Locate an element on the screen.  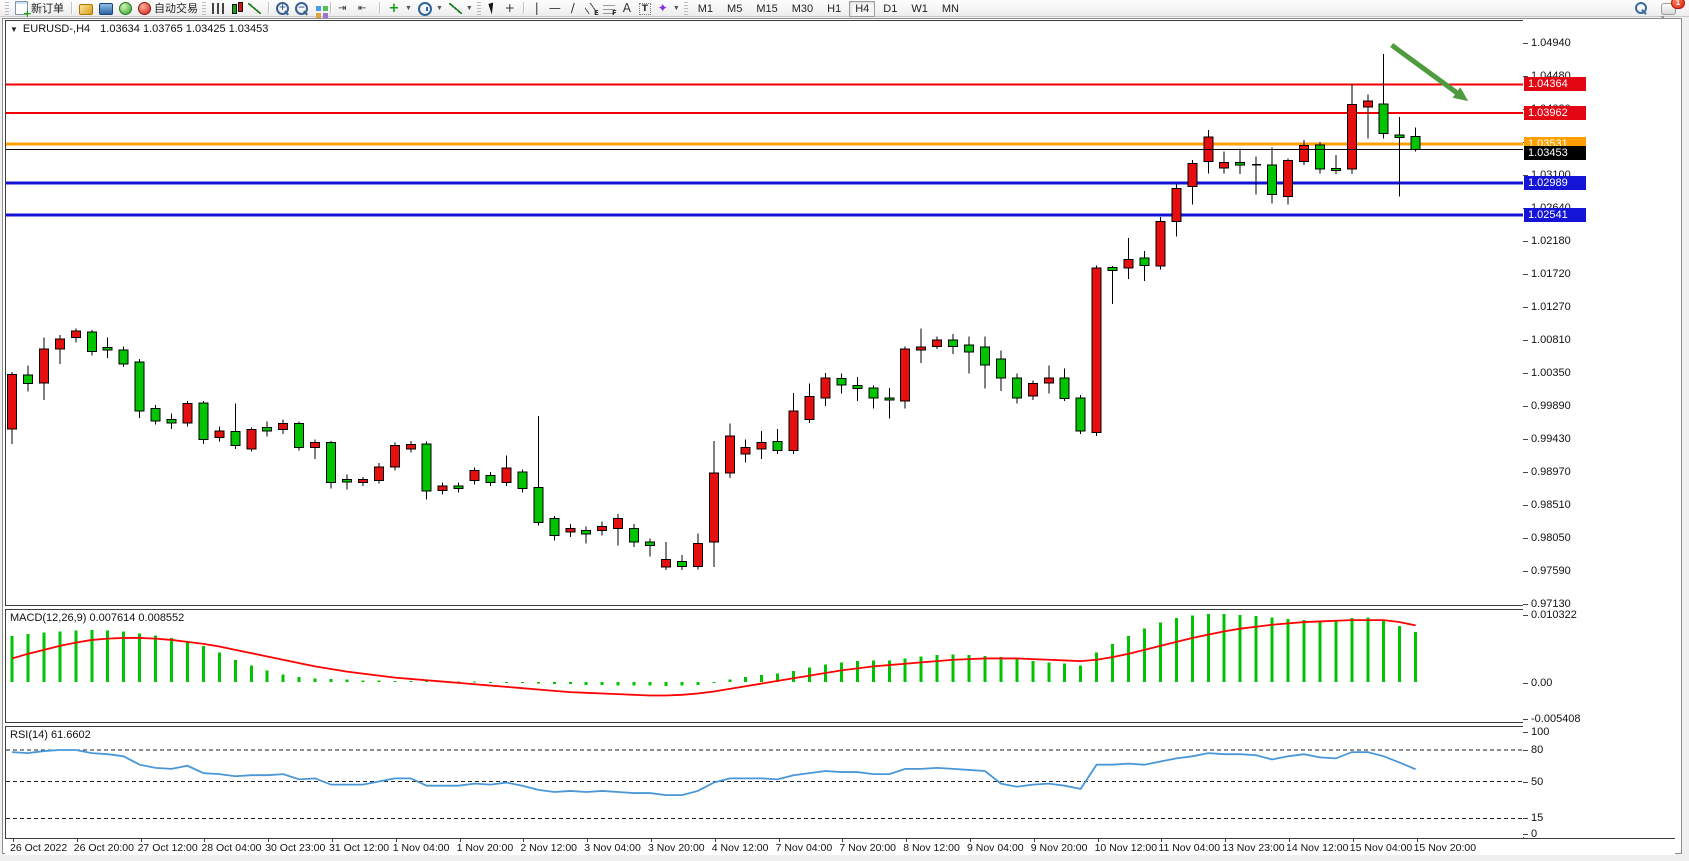
signals-button is located at coordinates (125, 8).